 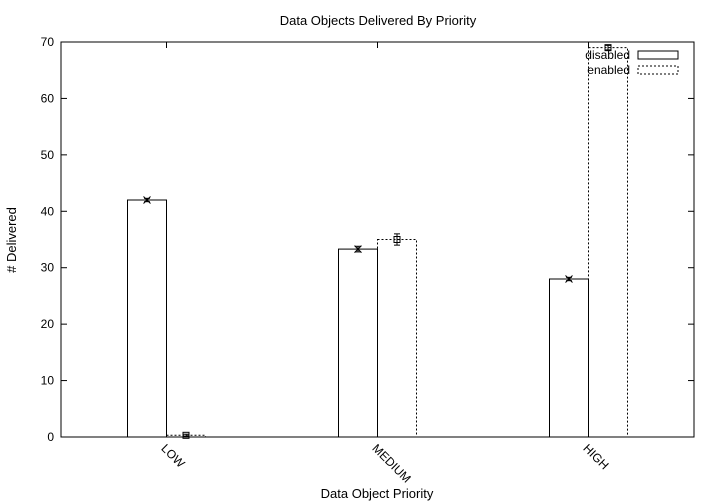 What do you see at coordinates (147, 318) in the screenshot?
I see `bar-disabled-low` at bounding box center [147, 318].